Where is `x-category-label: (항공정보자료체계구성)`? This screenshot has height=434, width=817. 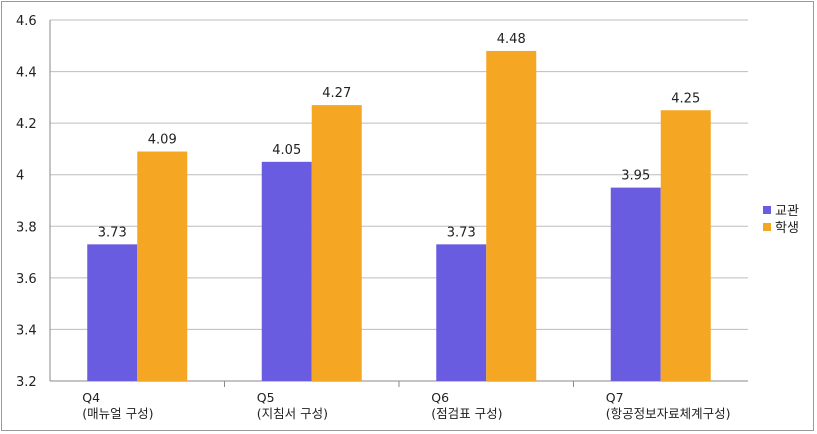
x-category-label: (항공정보자료체계구성) is located at coordinates (668, 413).